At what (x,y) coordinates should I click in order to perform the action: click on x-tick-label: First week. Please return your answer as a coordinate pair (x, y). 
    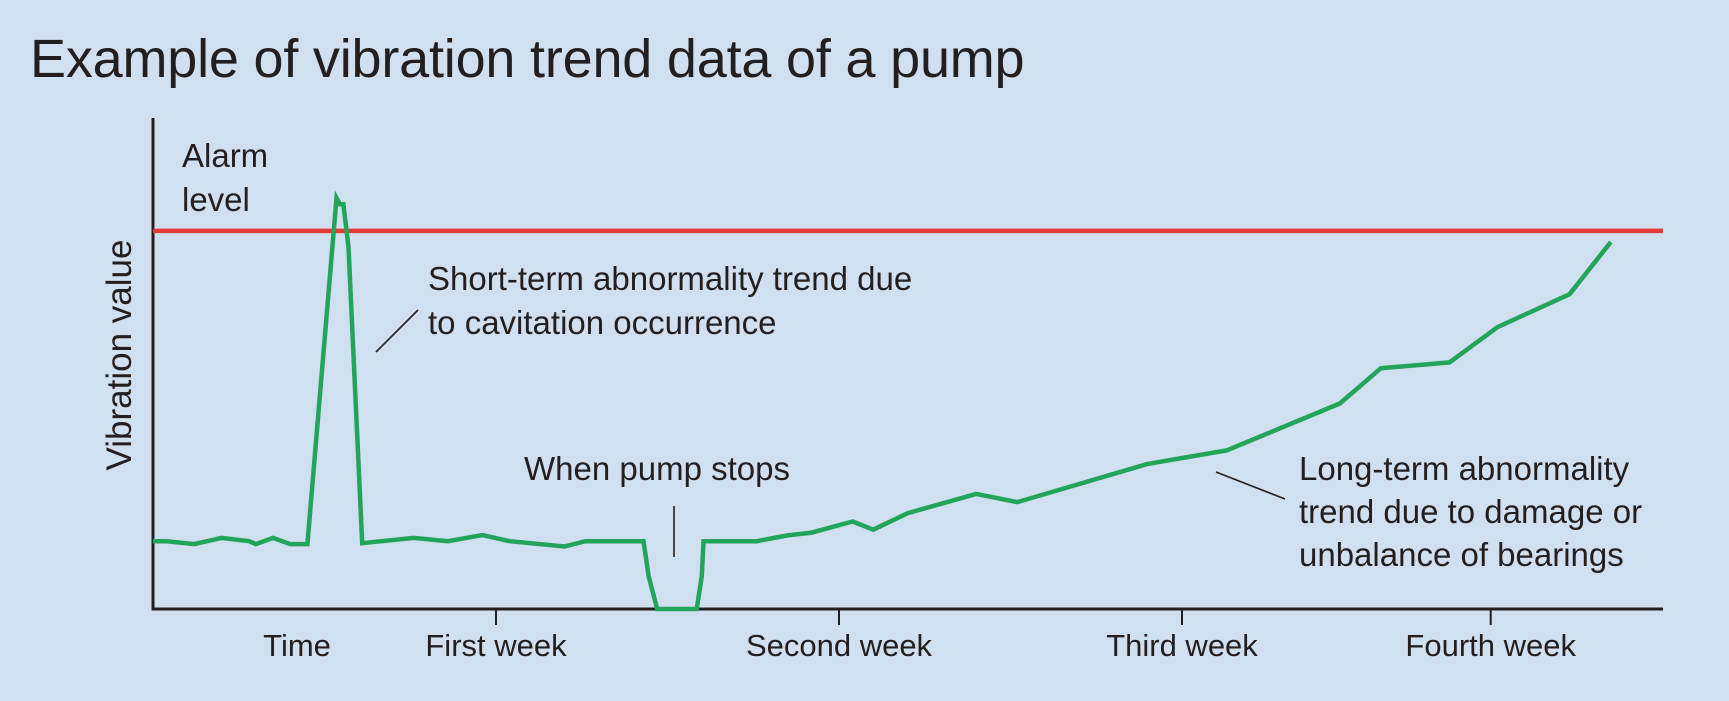
    Looking at the image, I should click on (496, 645).